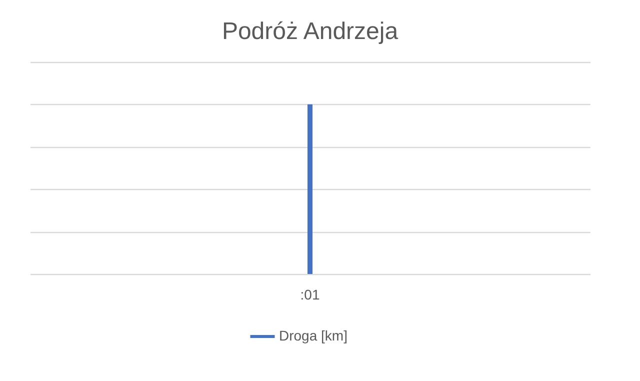  What do you see at coordinates (310, 294) in the screenshot?
I see `x-tick-label: :01` at bounding box center [310, 294].